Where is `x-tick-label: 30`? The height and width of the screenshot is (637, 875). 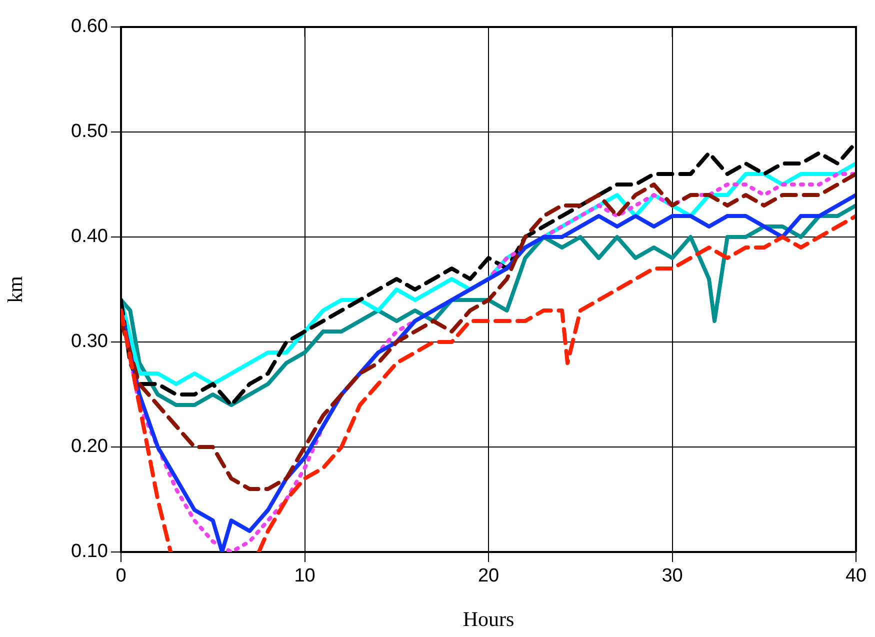 x-tick-label: 30 is located at coordinates (672, 576).